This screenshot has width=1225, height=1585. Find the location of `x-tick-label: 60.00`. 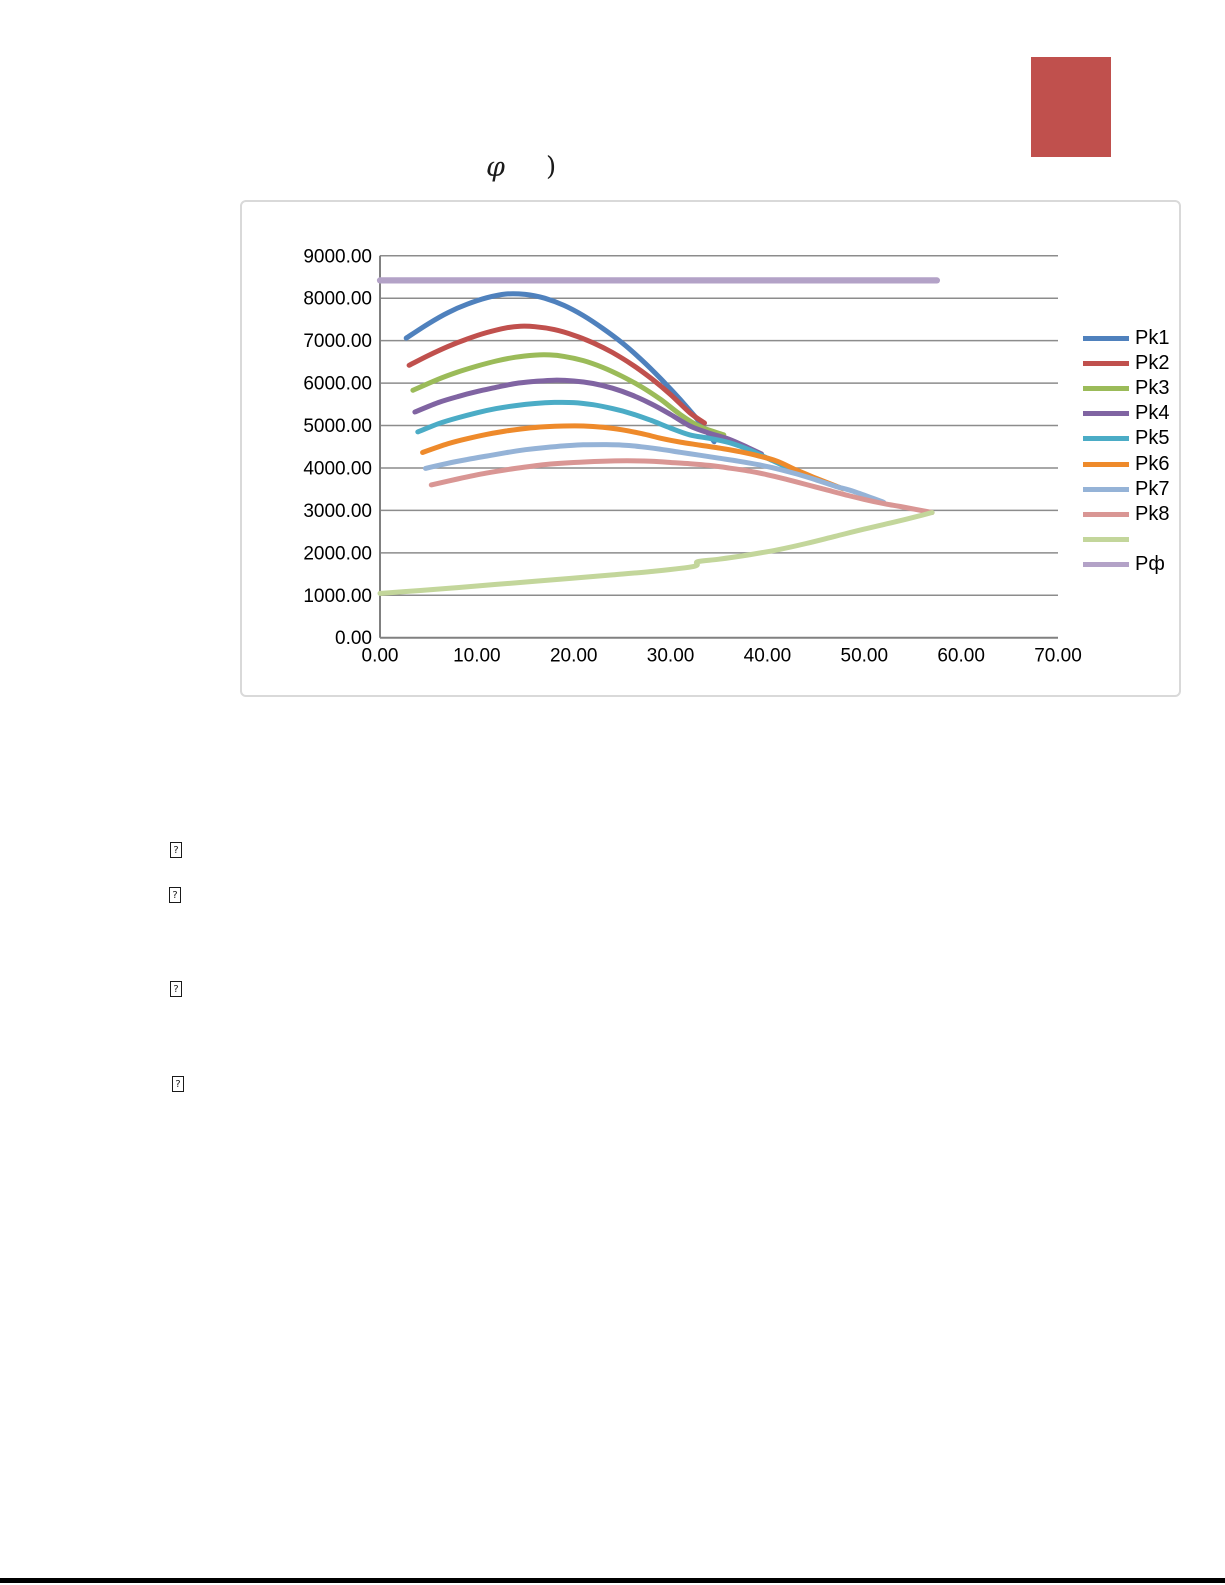

x-tick-label: 60.00 is located at coordinates (961, 656).